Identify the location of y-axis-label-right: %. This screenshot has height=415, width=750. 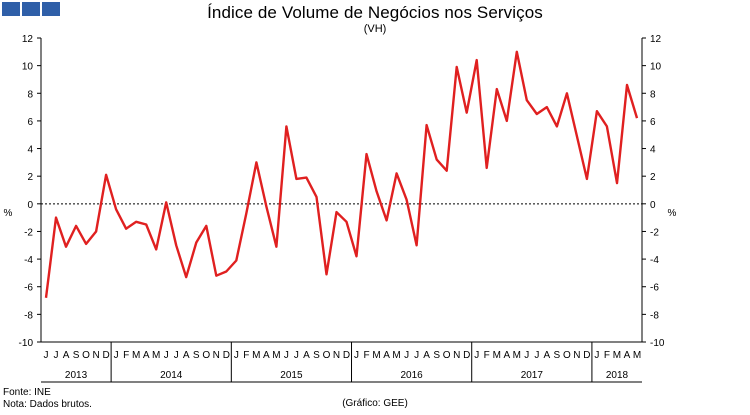
(672, 213).